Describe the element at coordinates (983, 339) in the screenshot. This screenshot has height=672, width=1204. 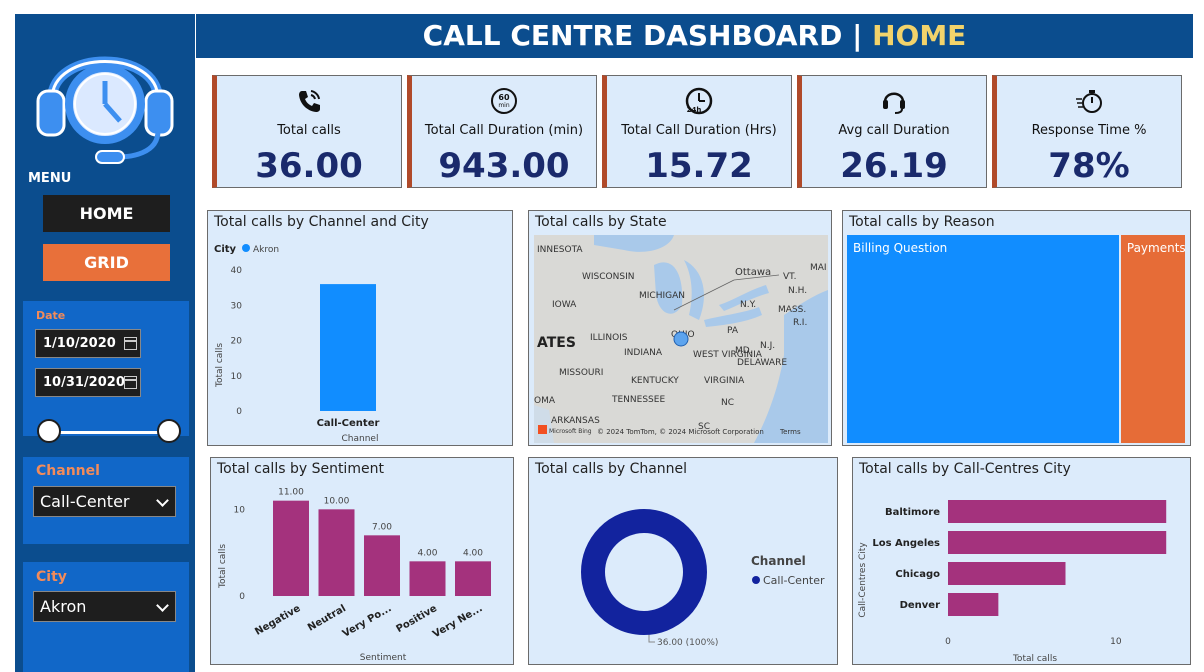
I see `treemap-tile: Billing Question` at that location.